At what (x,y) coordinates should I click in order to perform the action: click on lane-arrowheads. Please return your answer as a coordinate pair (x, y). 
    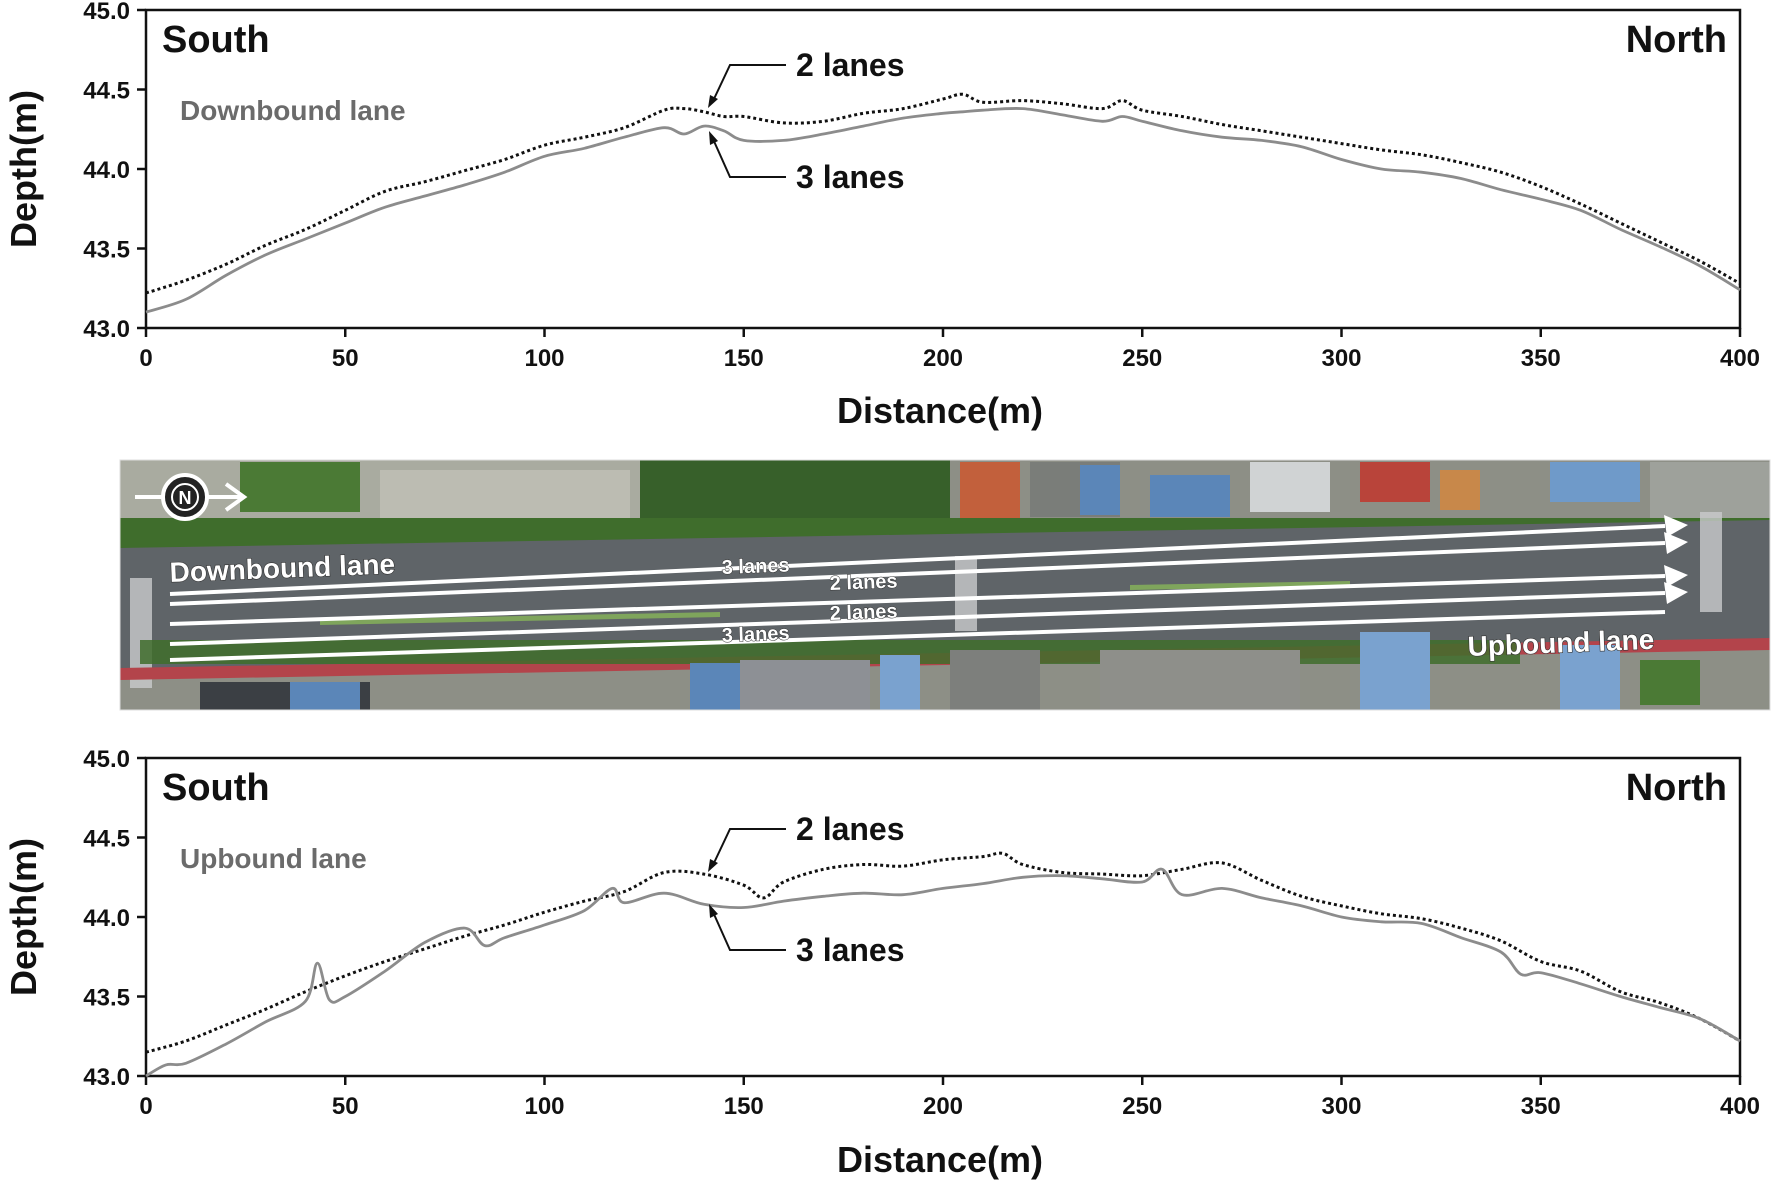
    Looking at the image, I should click on (1676, 559).